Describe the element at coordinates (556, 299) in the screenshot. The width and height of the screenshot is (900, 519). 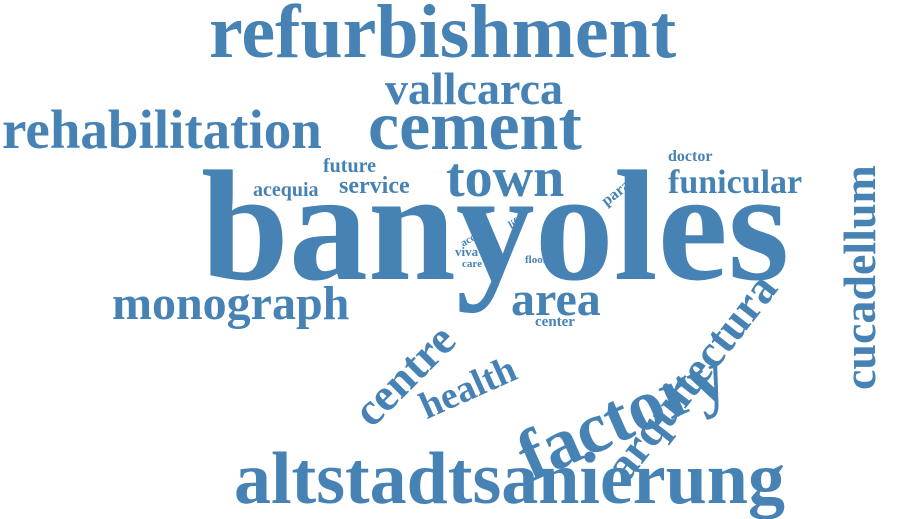
I see `word-area: area` at that location.